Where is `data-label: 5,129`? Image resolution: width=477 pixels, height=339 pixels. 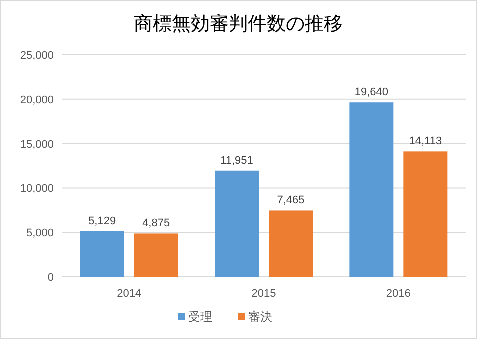
data-label: 5,129 is located at coordinates (102, 221).